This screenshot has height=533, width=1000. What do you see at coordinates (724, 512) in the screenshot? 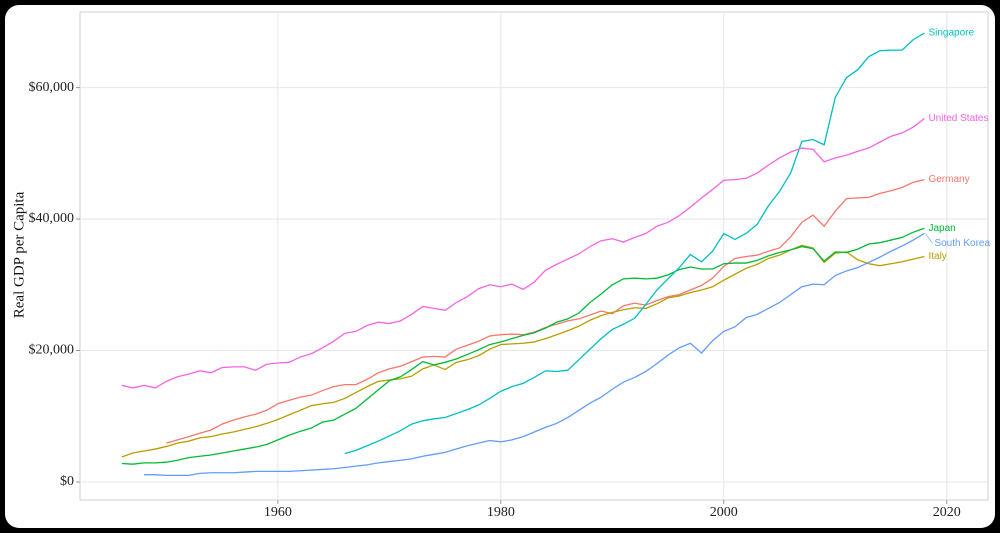
I see `x-tick-label: 2000` at bounding box center [724, 512].